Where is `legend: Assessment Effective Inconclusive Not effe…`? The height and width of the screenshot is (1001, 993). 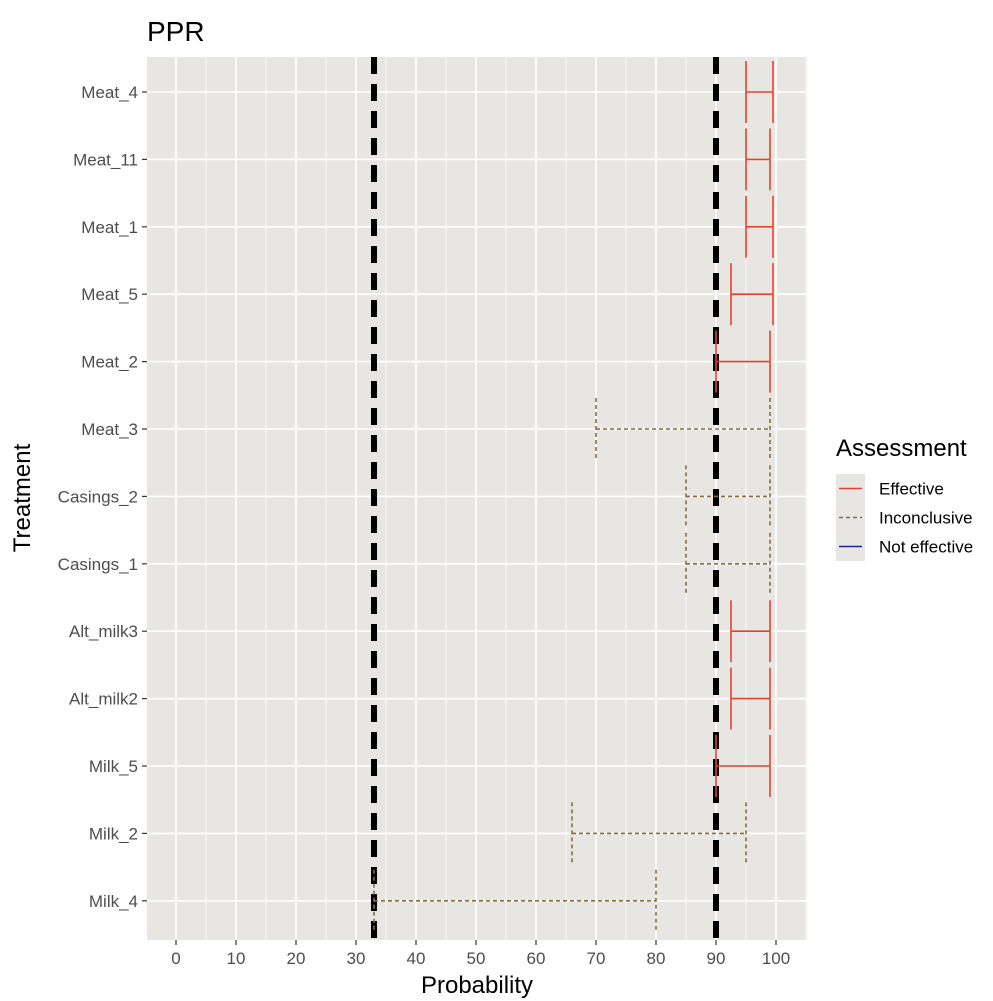
legend: Assessment Effective Inconclusive Not effe… is located at coordinates (904, 498).